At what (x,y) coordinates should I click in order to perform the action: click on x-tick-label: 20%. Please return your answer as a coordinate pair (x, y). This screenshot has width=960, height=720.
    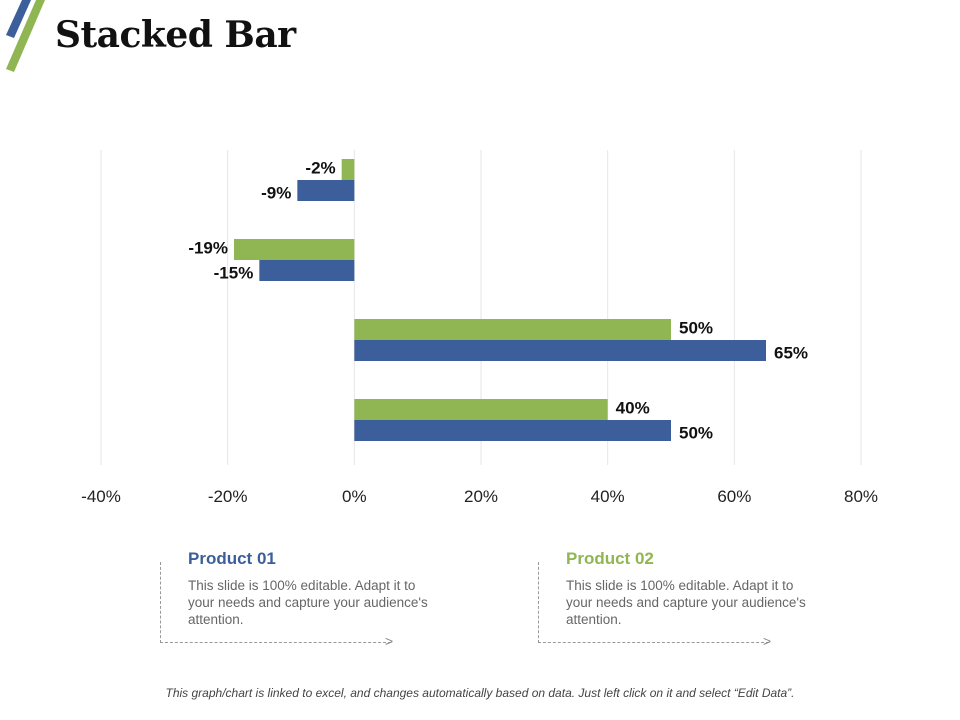
    Looking at the image, I should click on (481, 496).